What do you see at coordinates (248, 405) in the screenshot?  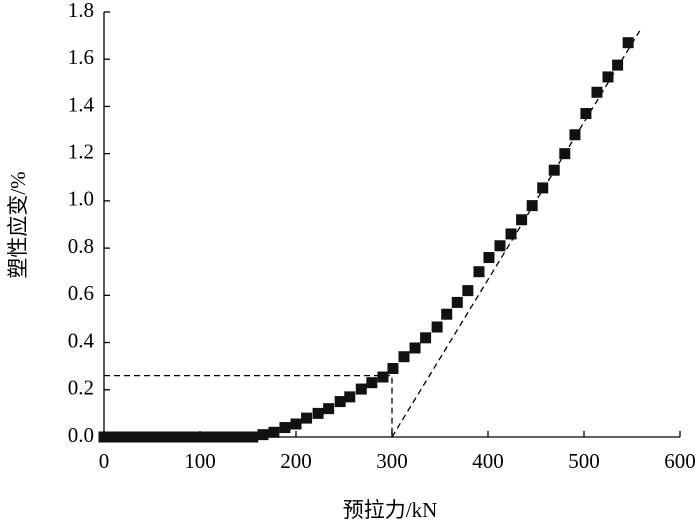 I see `guide-line` at bounding box center [248, 405].